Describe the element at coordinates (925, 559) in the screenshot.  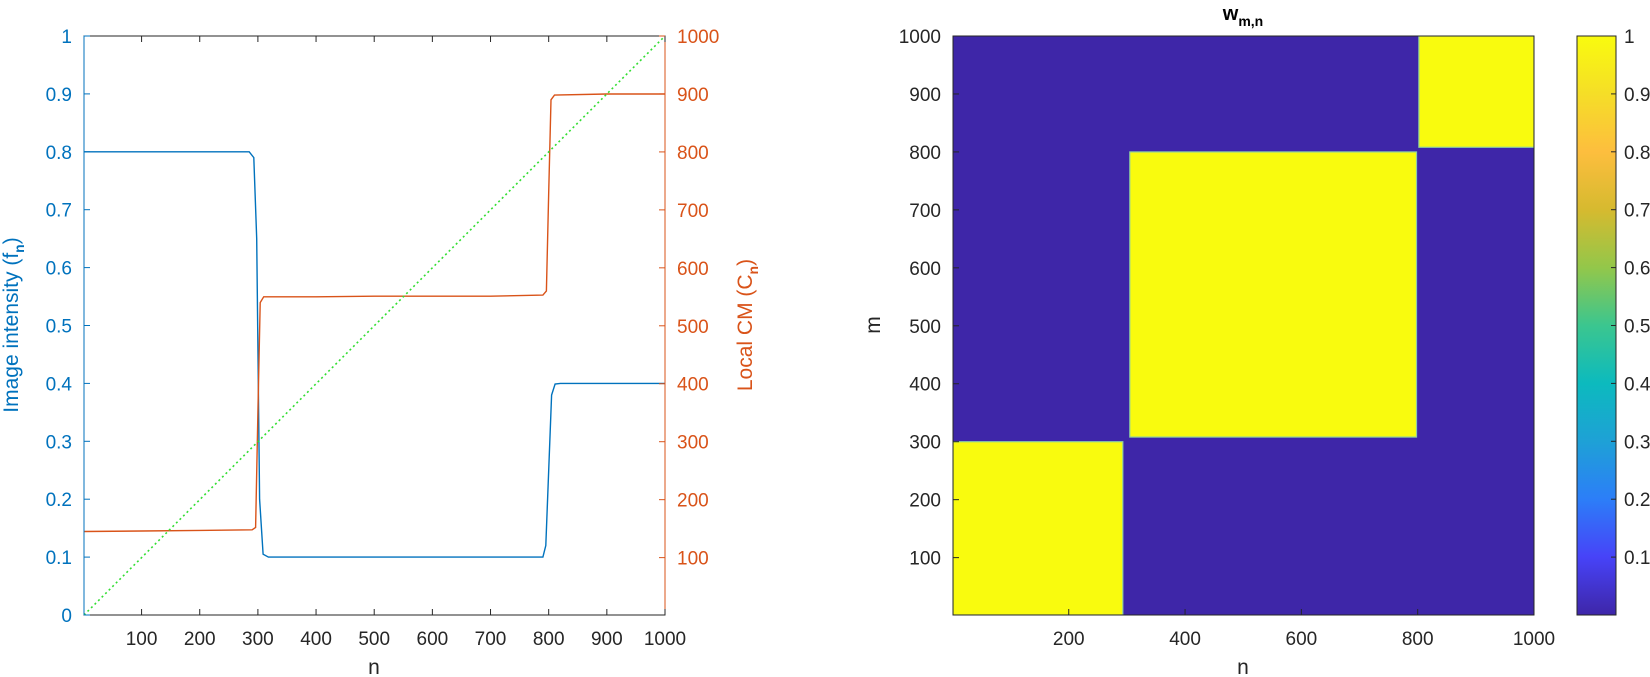
I see `heatmap-y-tick-label: 100` at that location.